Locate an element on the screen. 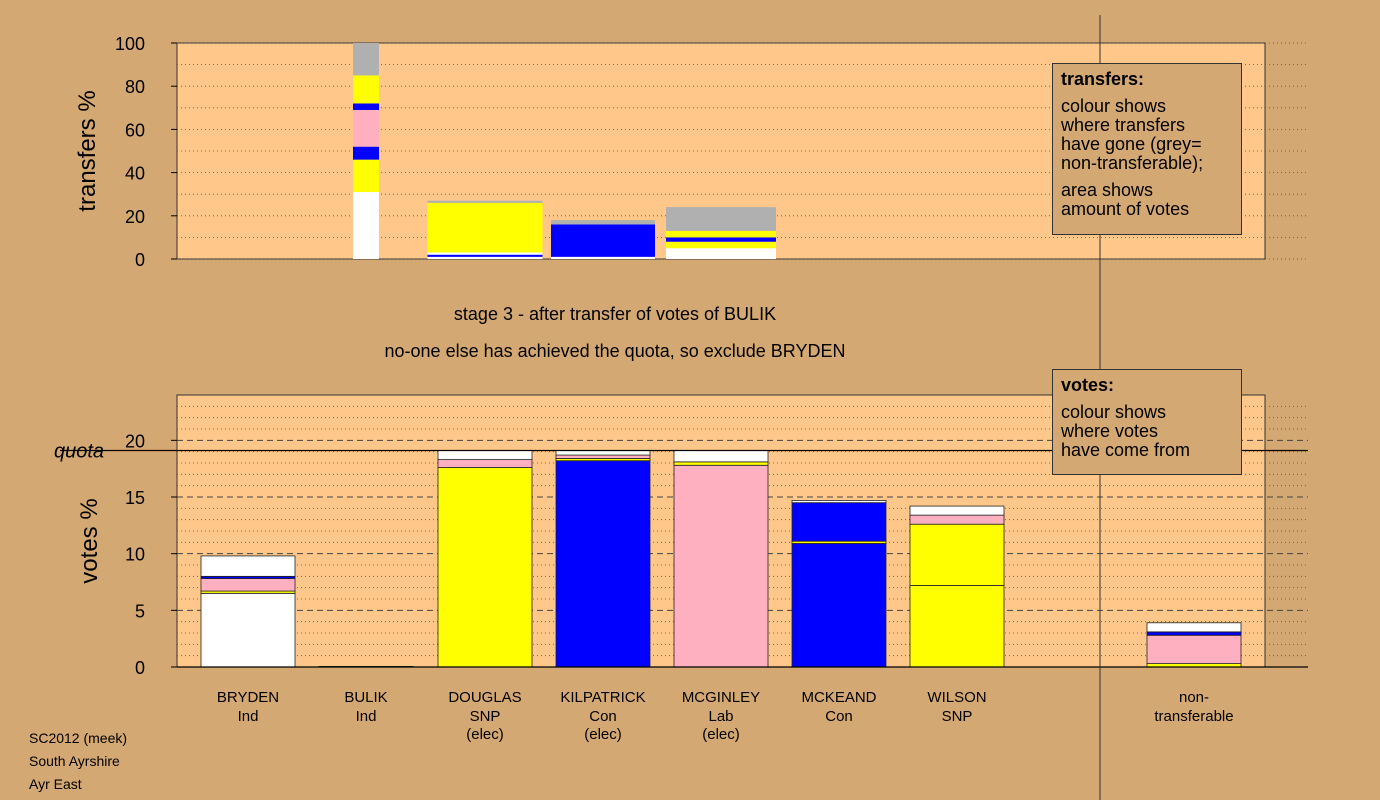 The image size is (1380, 800). votes-tick-label: 20 is located at coordinates (135, 441).